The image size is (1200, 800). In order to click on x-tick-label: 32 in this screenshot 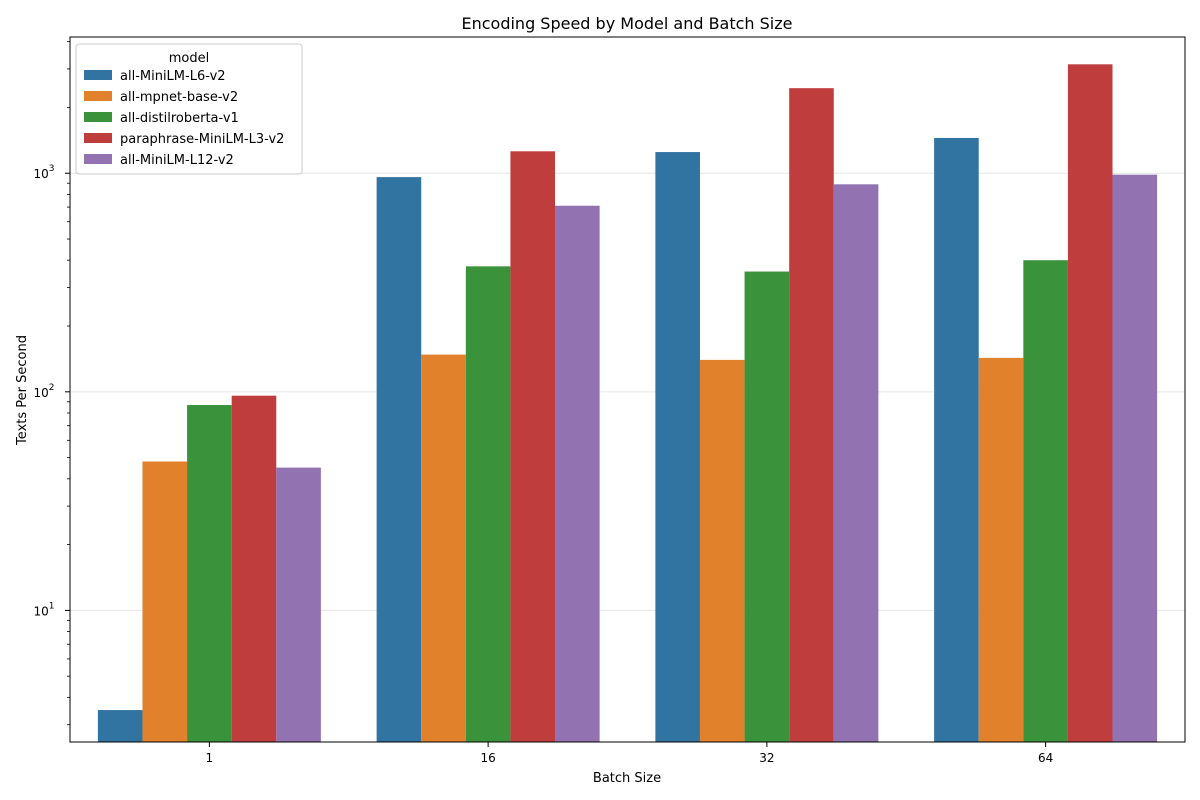, I will do `click(766, 758)`.